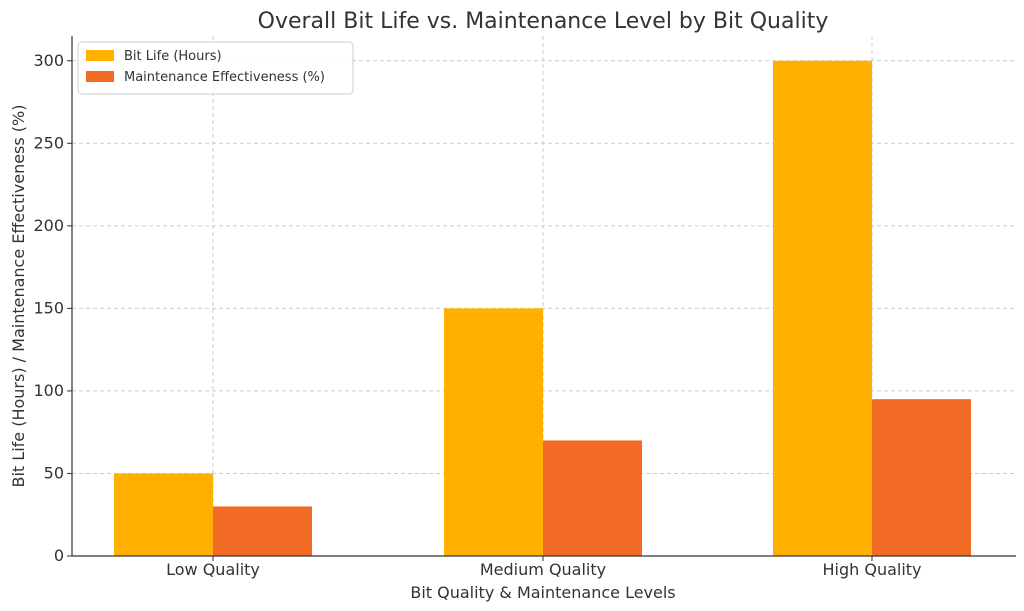  What do you see at coordinates (54, 472) in the screenshot?
I see `y-tick-label: 50` at bounding box center [54, 472].